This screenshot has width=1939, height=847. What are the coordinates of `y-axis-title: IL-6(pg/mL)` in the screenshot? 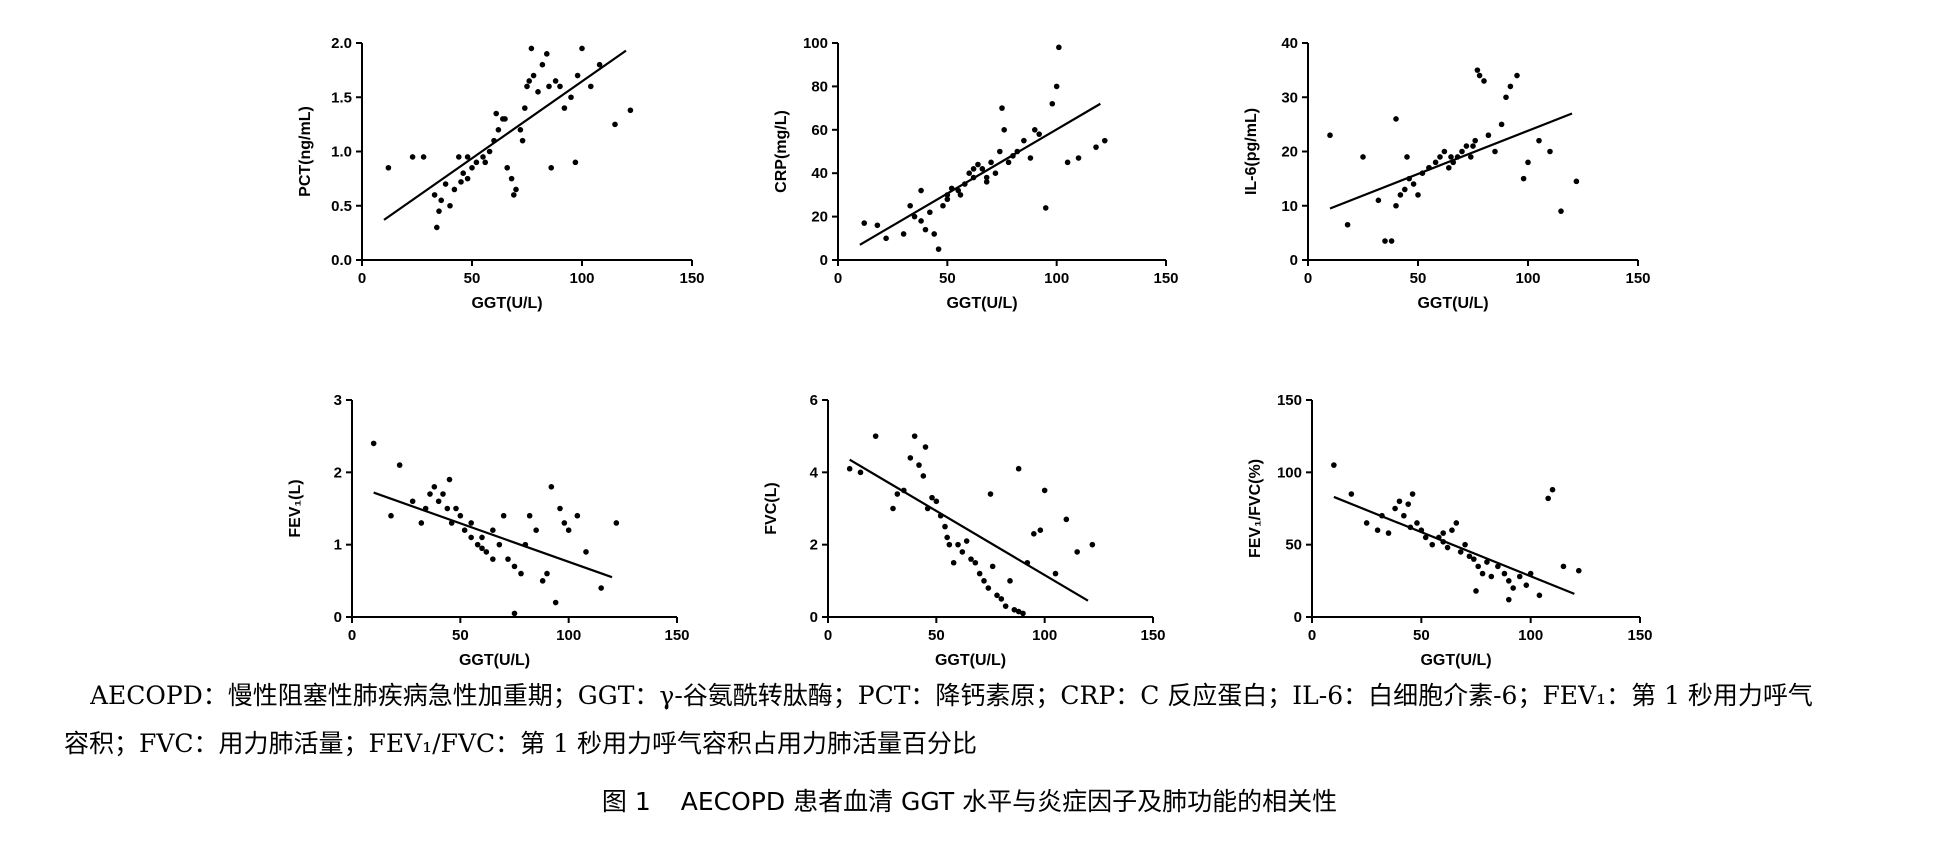 It's located at (1251, 151).